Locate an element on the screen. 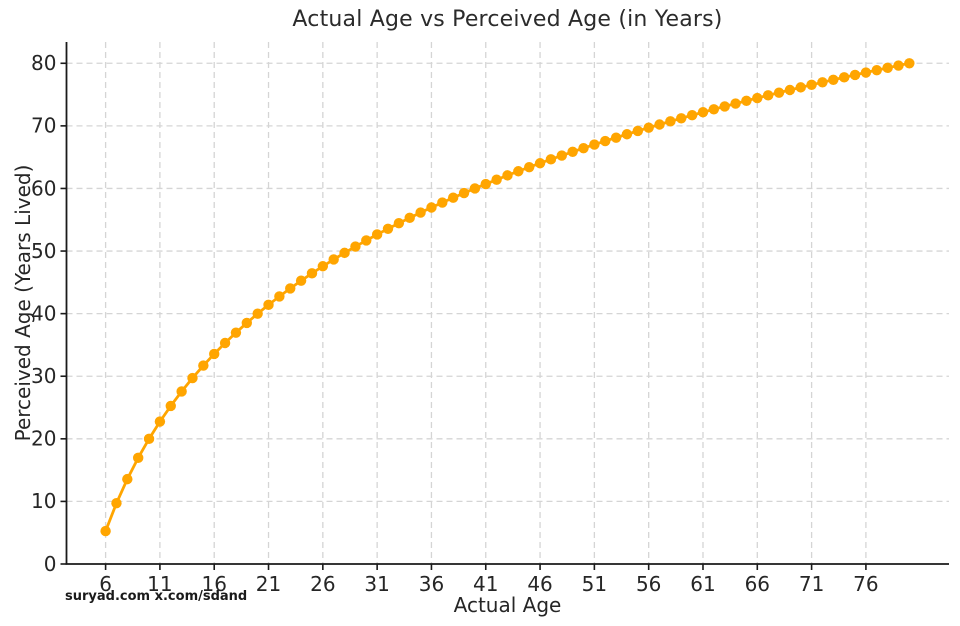  x-tick-label: 46 is located at coordinates (539, 584).